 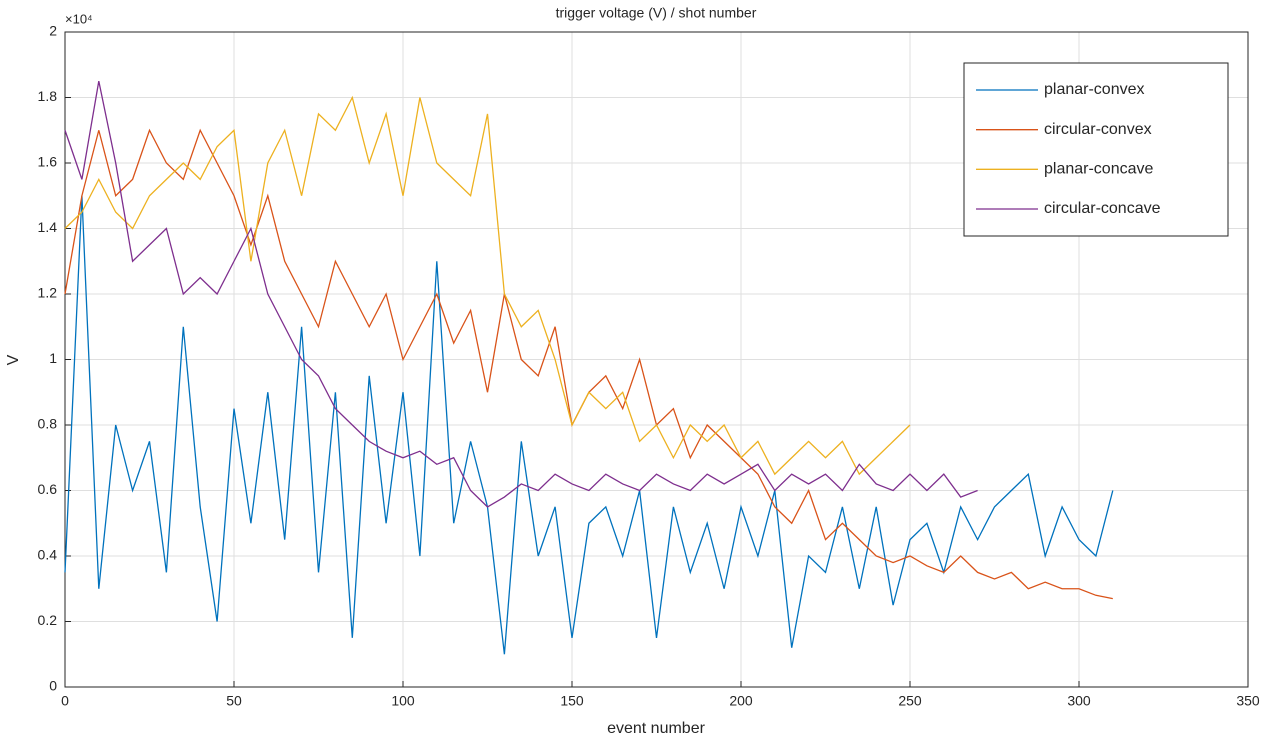 I want to click on legend-label: circular-concave, so click(x=1102, y=208).